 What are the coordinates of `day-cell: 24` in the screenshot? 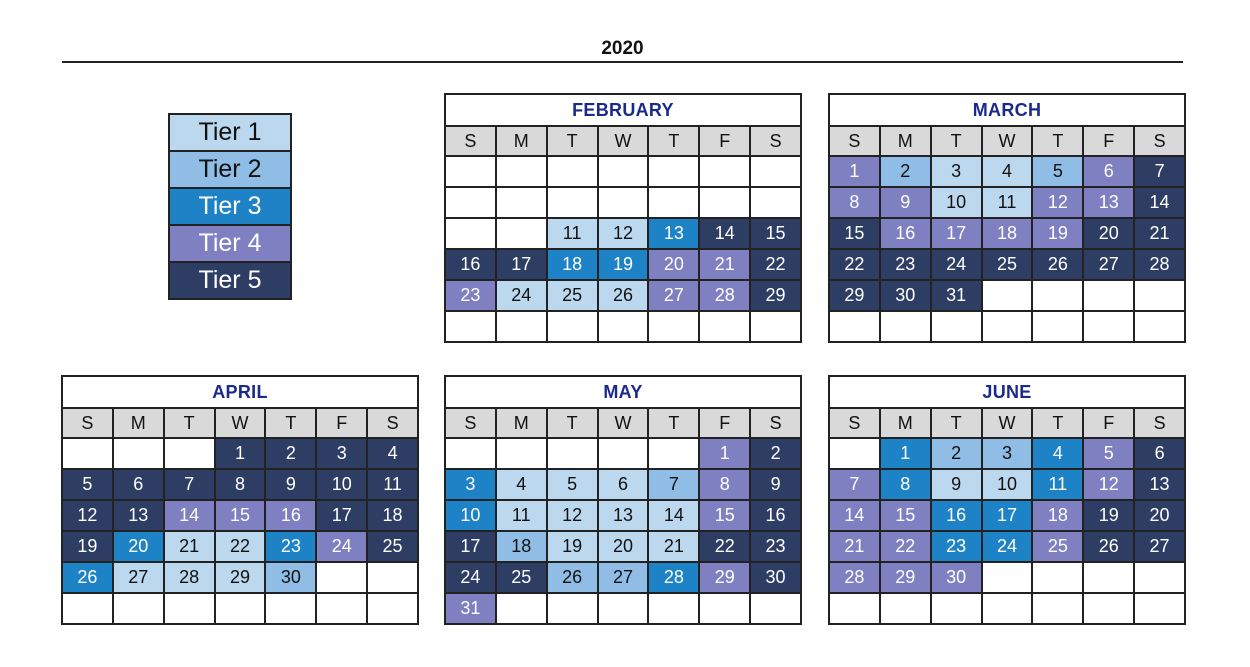 It's located at (342, 546).